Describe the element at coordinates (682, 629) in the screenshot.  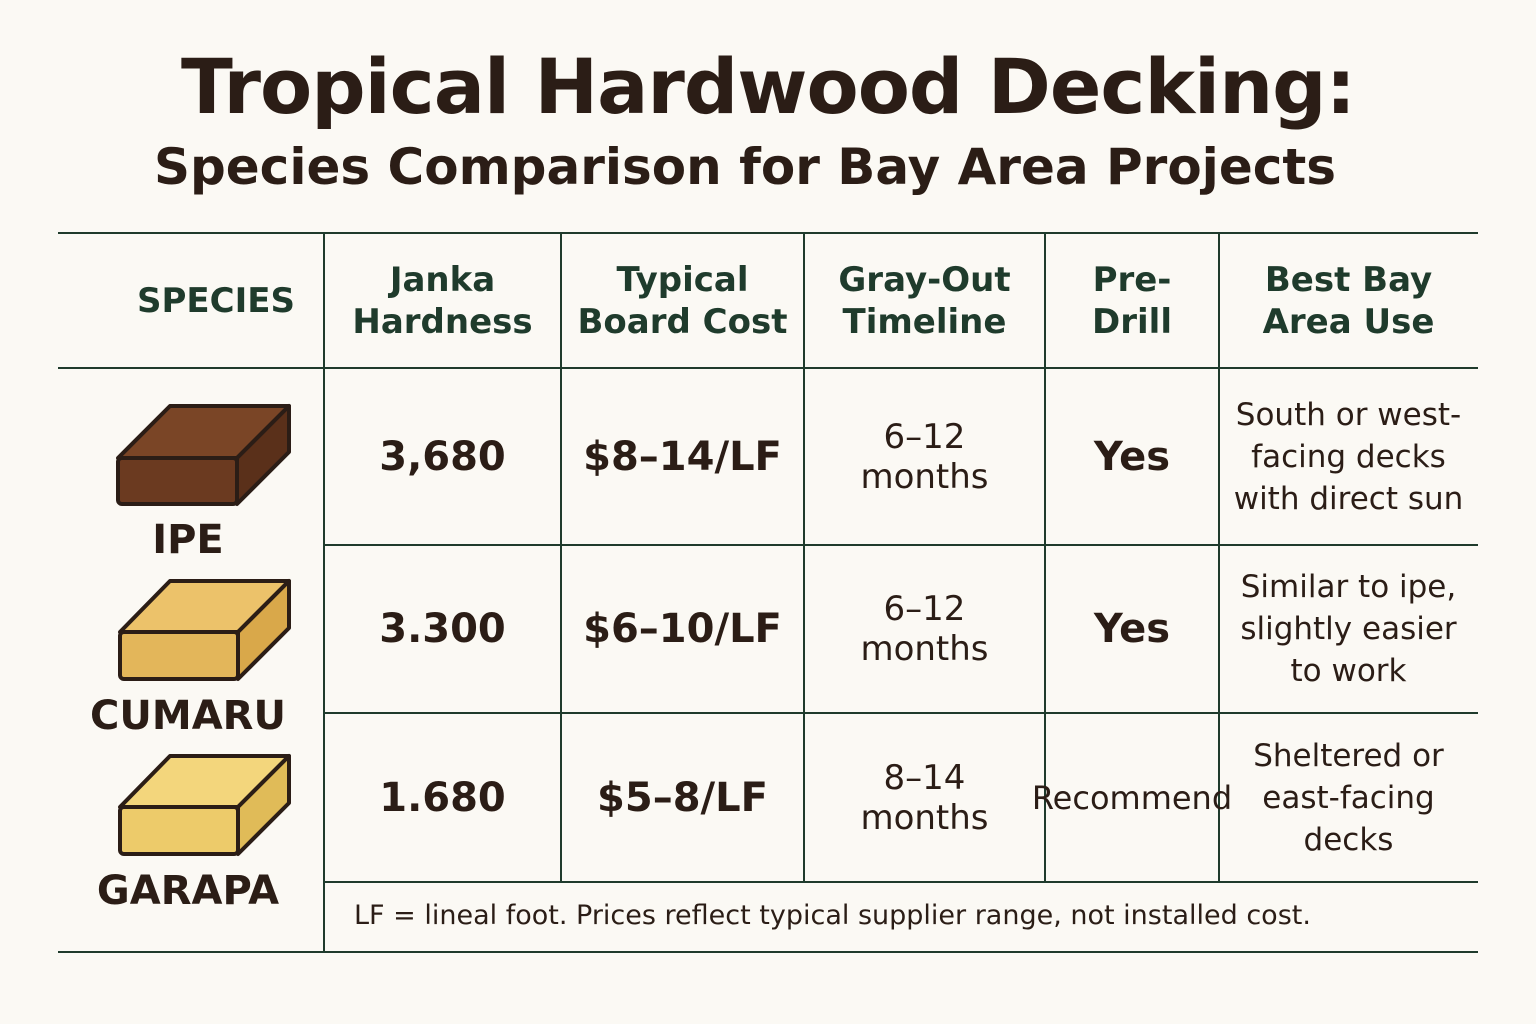
I see `table-cell: $6–10/LF` at that location.